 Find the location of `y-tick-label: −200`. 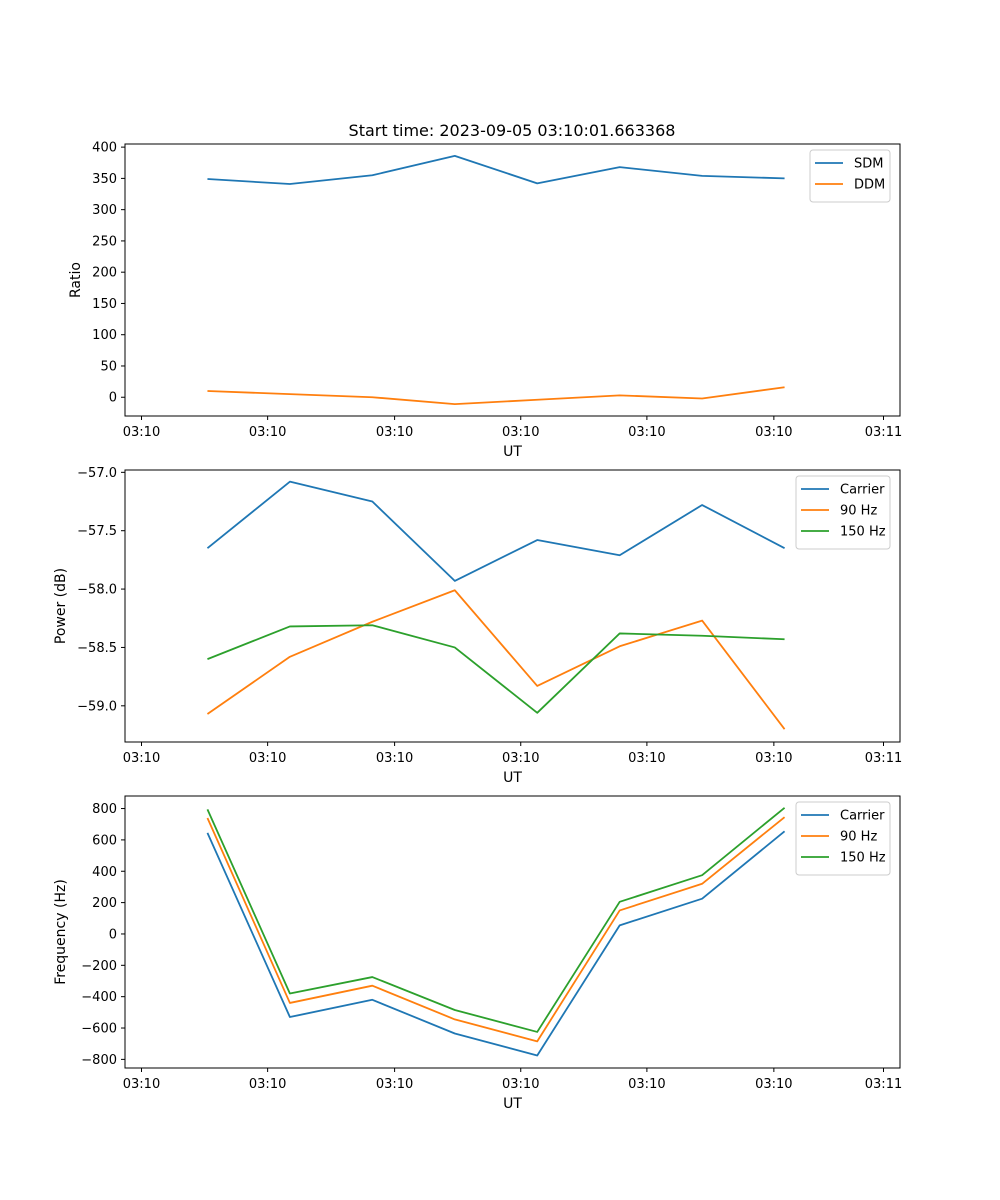

y-tick-label: −200 is located at coordinates (99, 966).